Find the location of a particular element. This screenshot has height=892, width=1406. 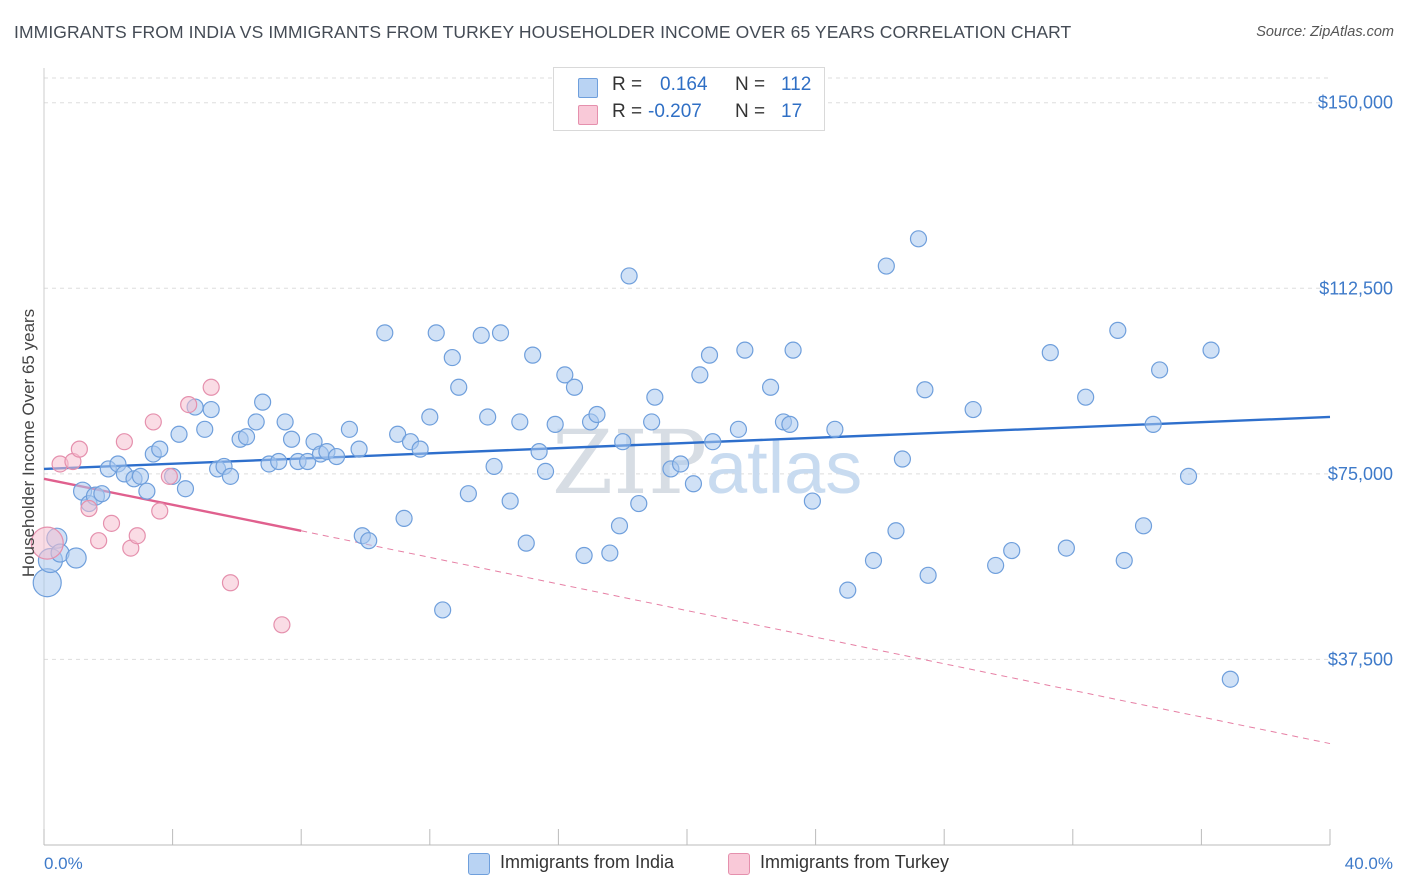

y-axis-label: Householder Income Over 65 years is located at coordinates (28, 443).